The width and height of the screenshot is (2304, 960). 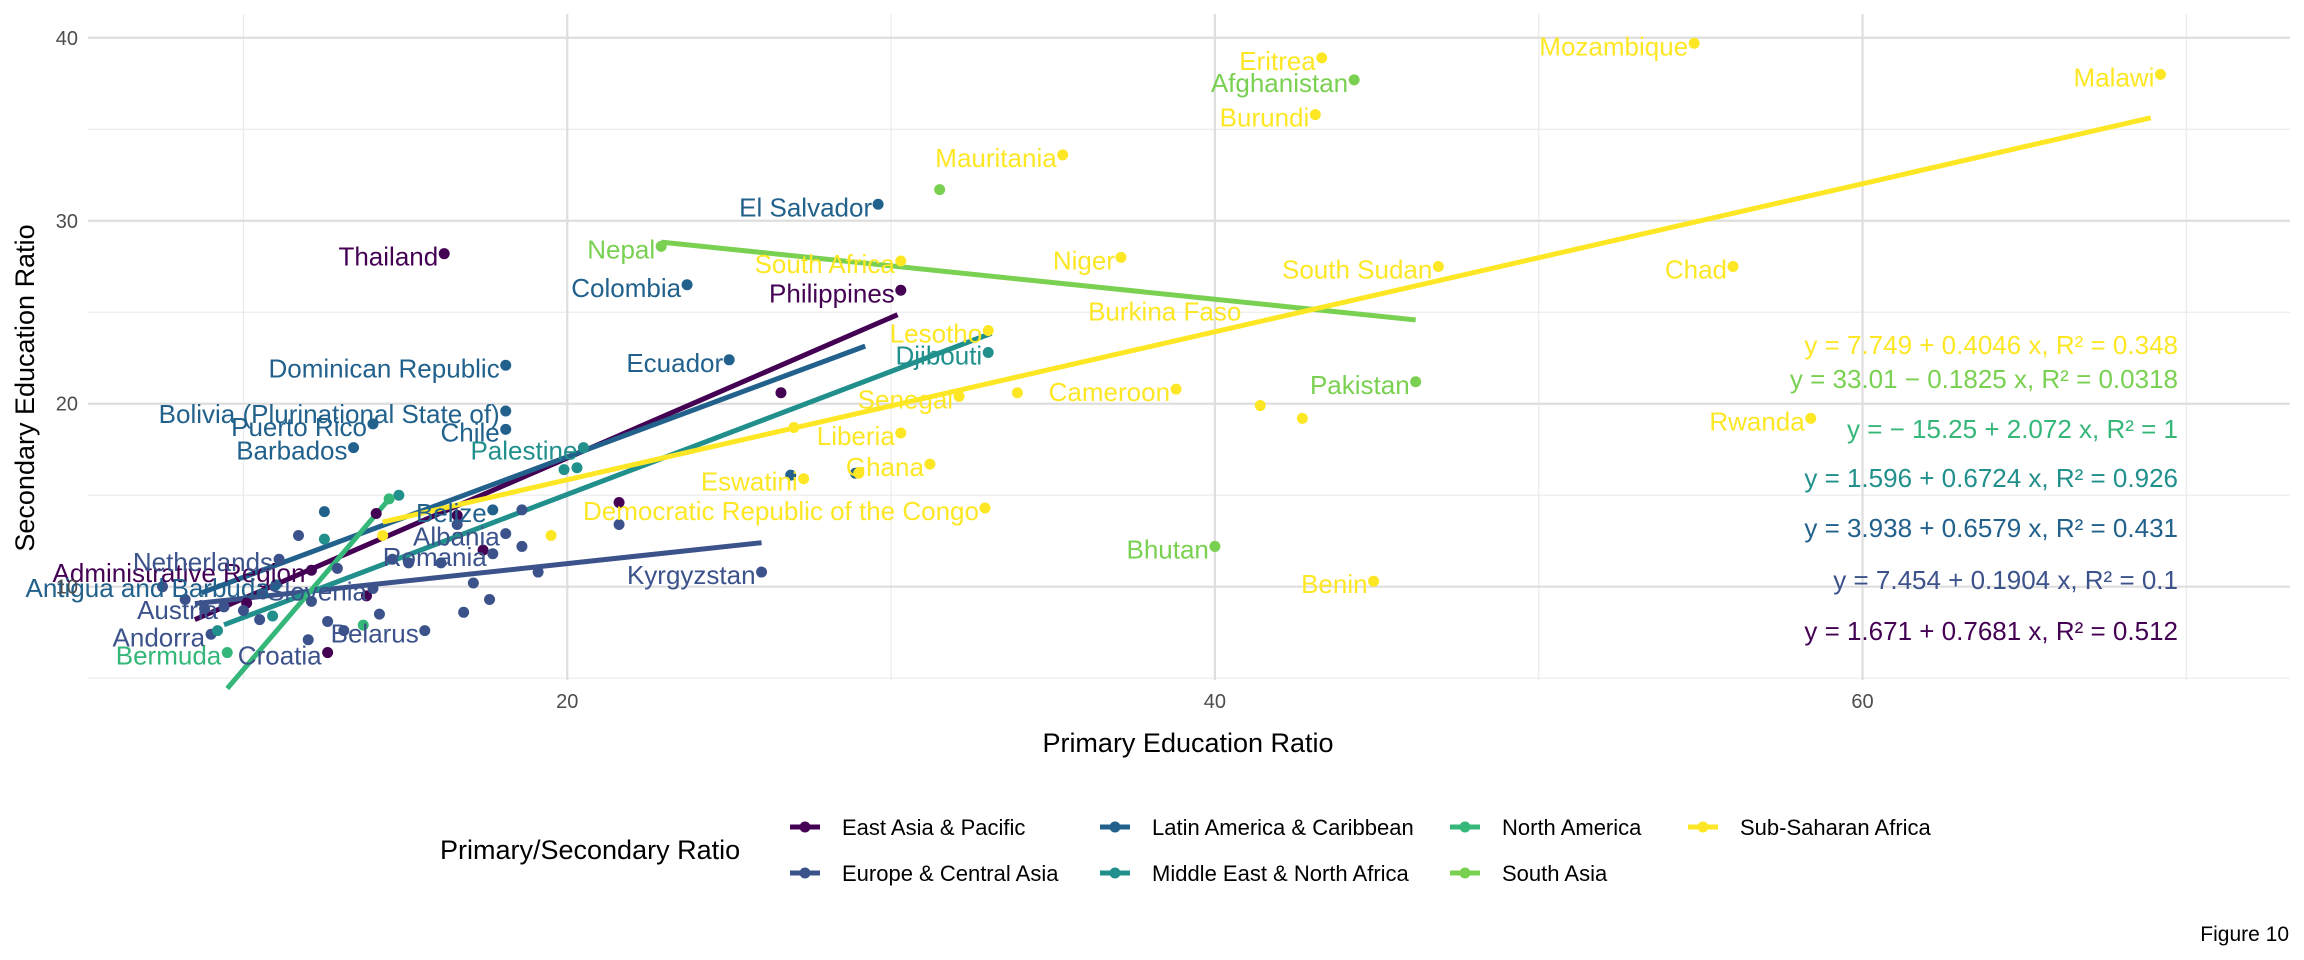 I want to click on point-label: Niger, so click(x=1084, y=260).